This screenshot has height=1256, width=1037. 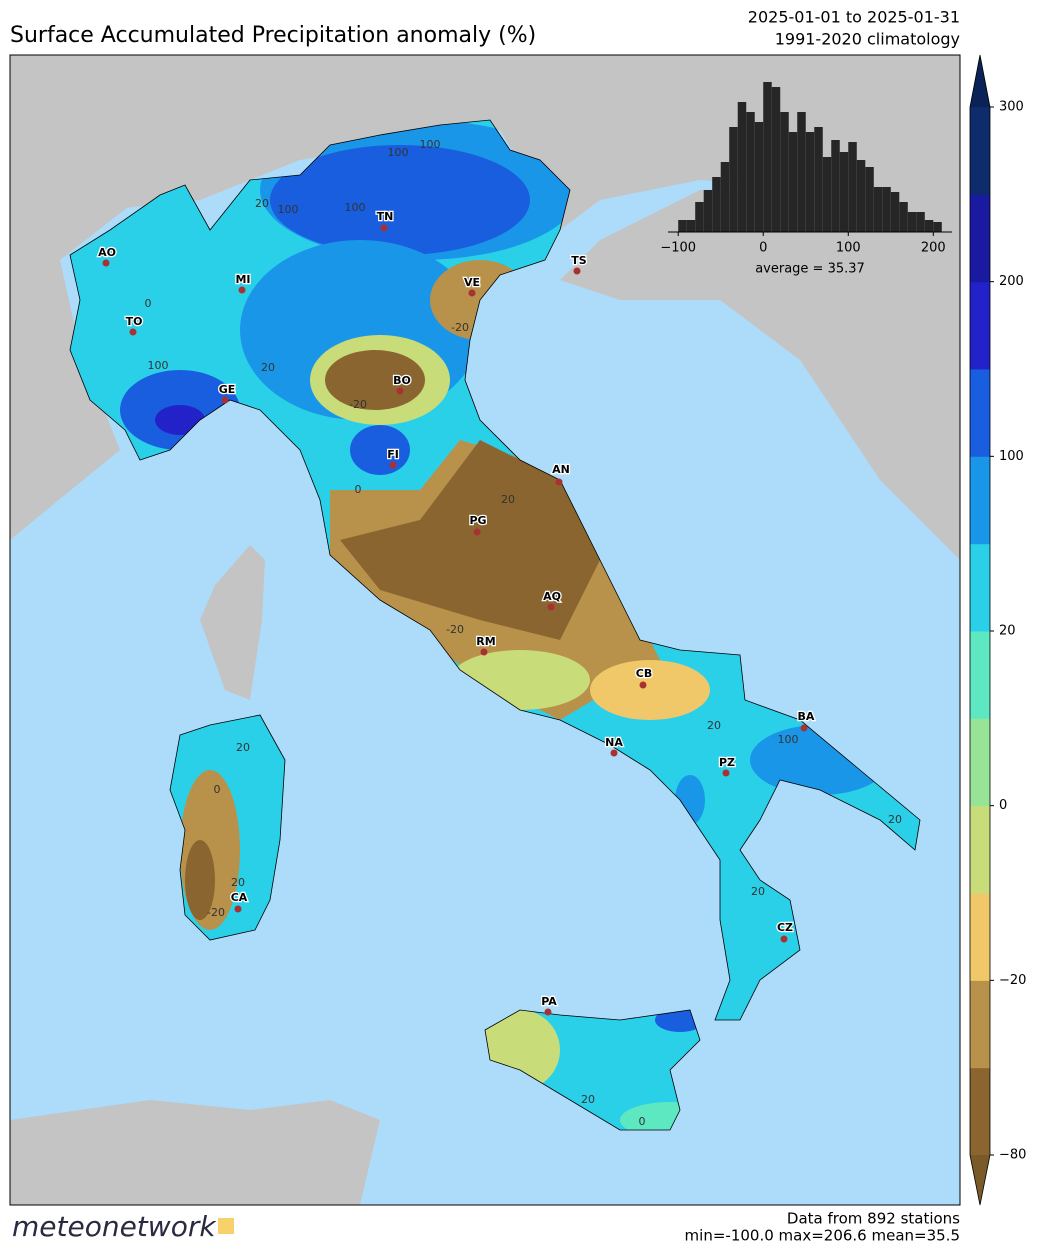 What do you see at coordinates (727, 762) in the screenshot?
I see `city-label: PZ` at bounding box center [727, 762].